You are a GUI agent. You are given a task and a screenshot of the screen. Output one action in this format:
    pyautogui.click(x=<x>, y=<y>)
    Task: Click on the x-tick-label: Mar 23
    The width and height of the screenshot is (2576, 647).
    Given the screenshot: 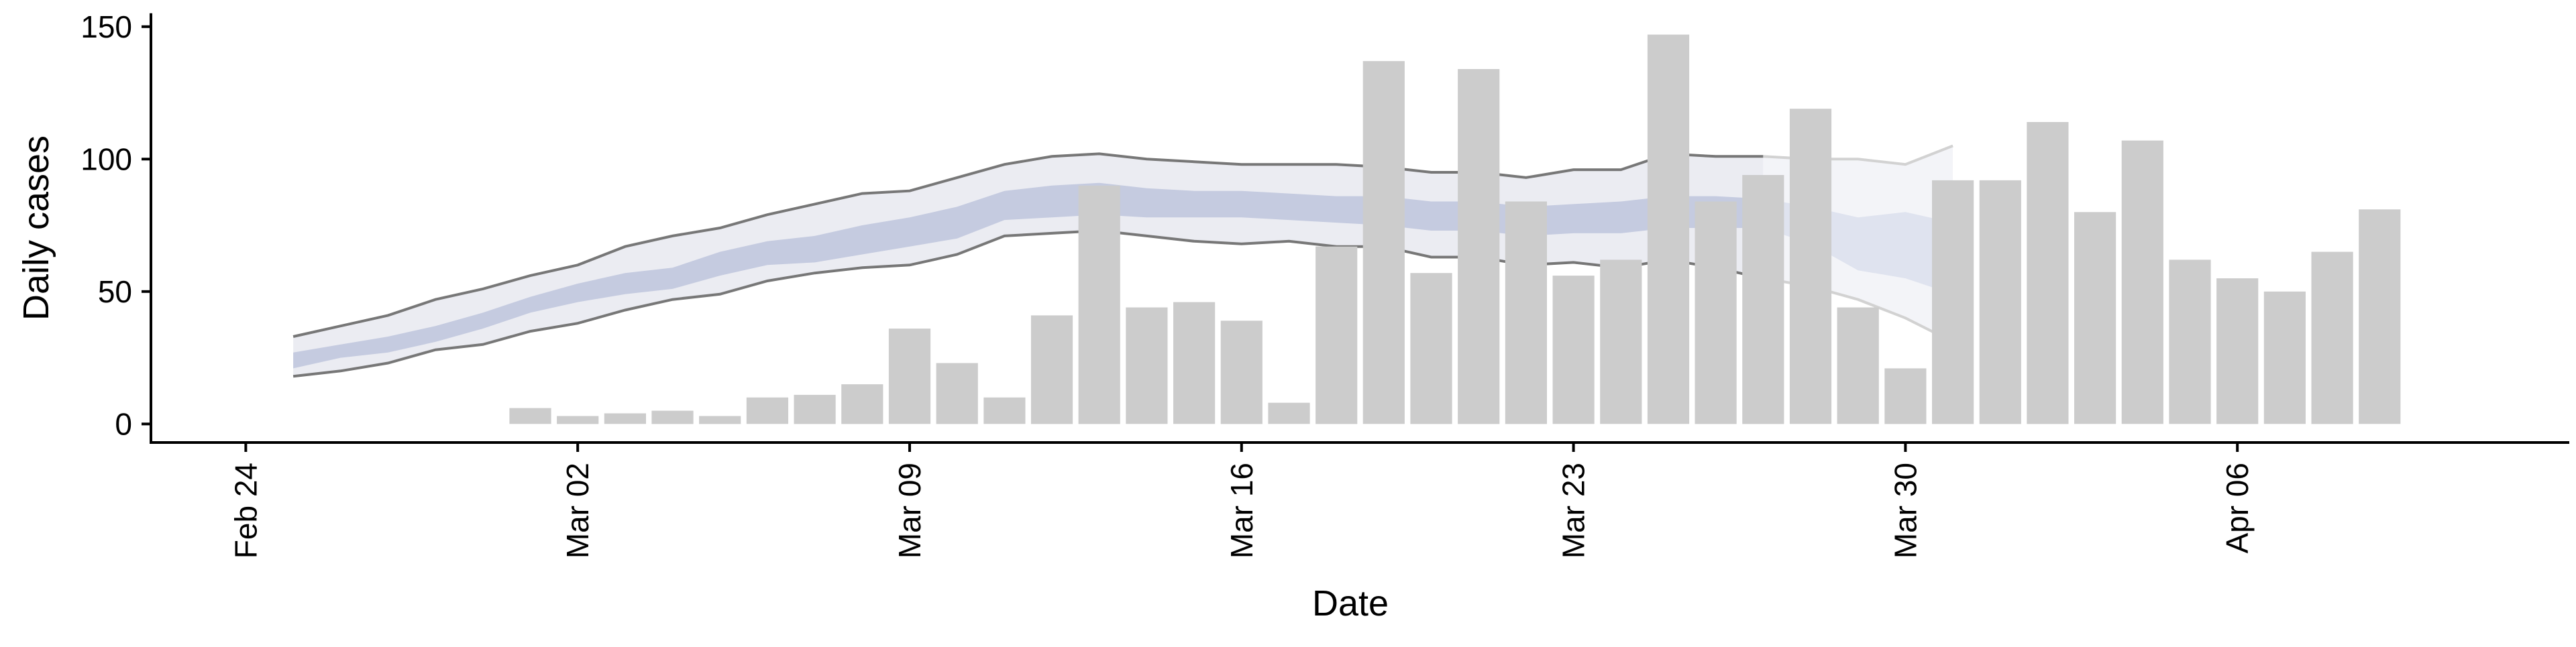 What is the action you would take?
    pyautogui.click(x=1573, y=511)
    